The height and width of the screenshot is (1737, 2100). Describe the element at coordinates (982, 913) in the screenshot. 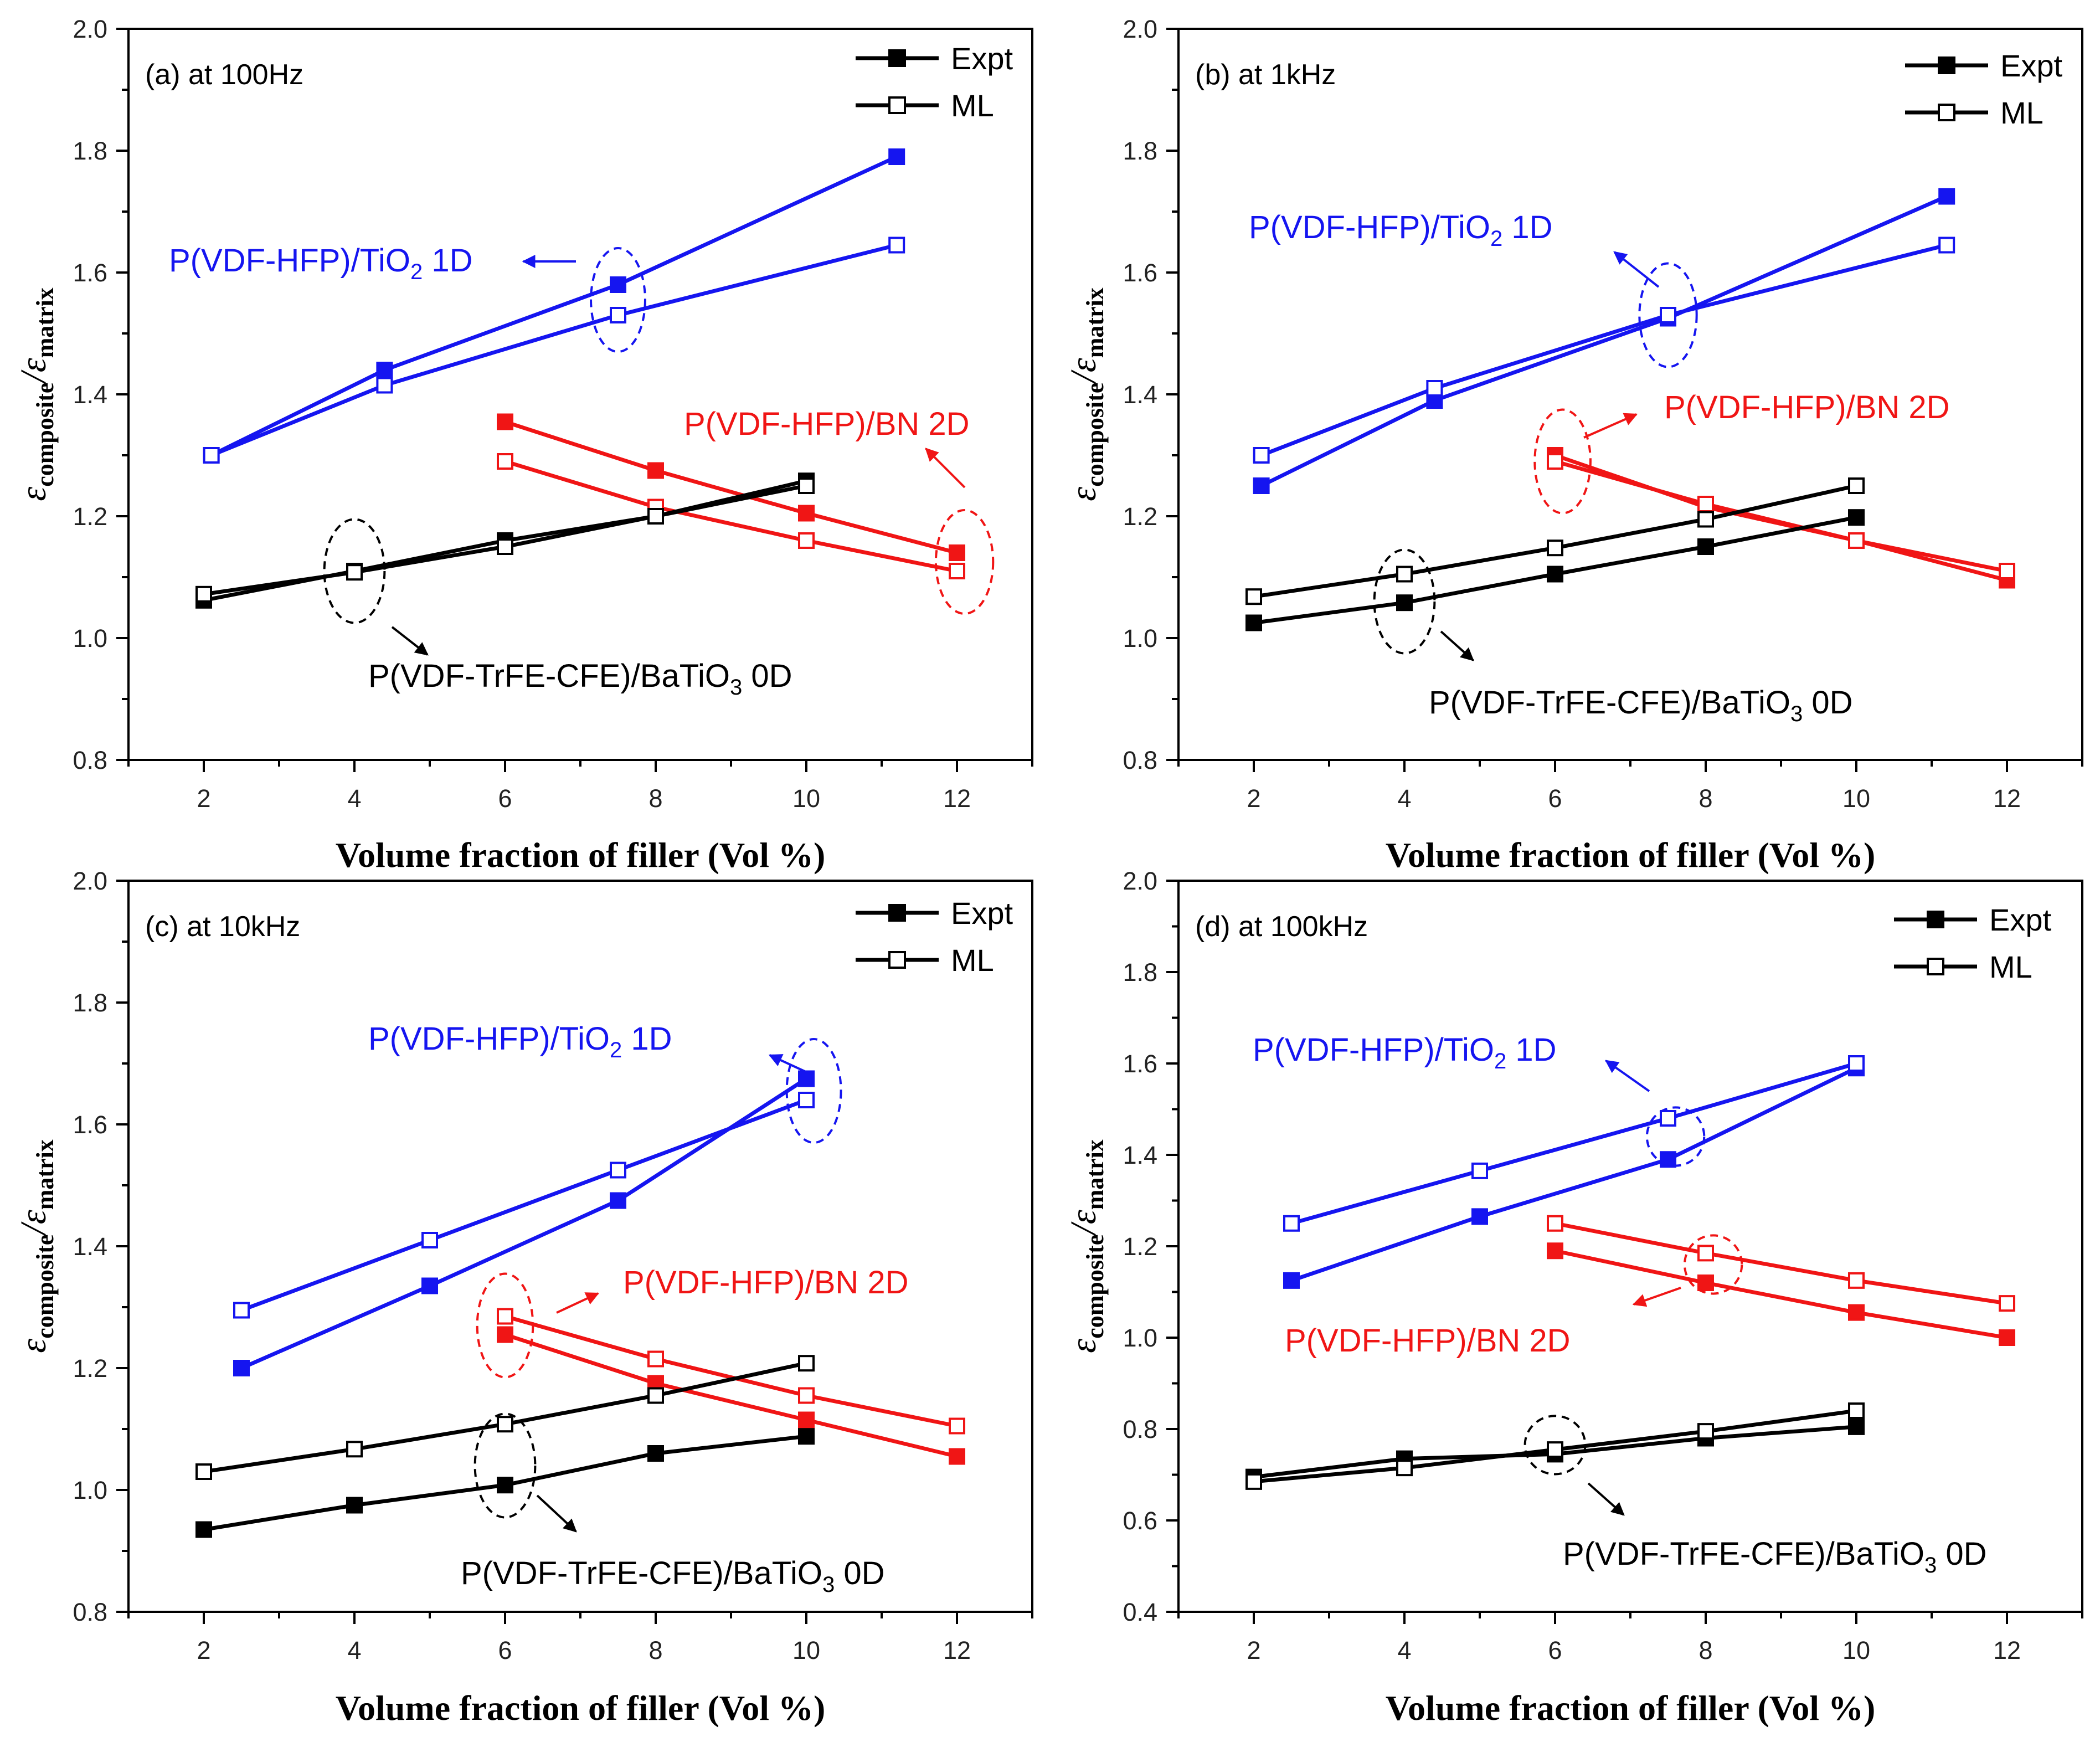

I see `legend-label-expt: Expt` at that location.